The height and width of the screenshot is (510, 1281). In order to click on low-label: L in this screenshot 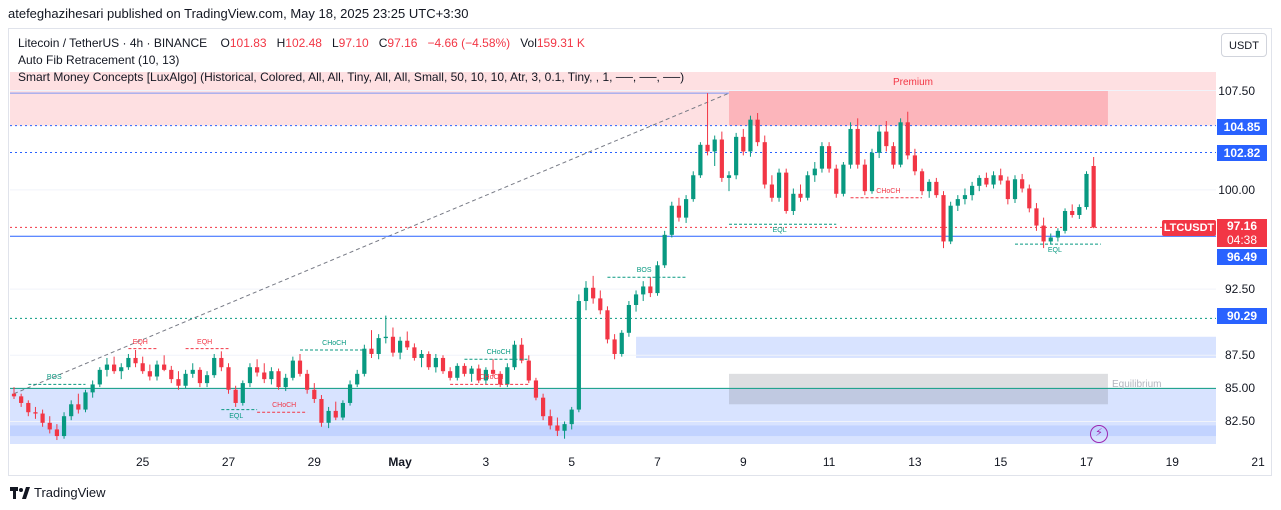, I will do `click(335, 43)`.